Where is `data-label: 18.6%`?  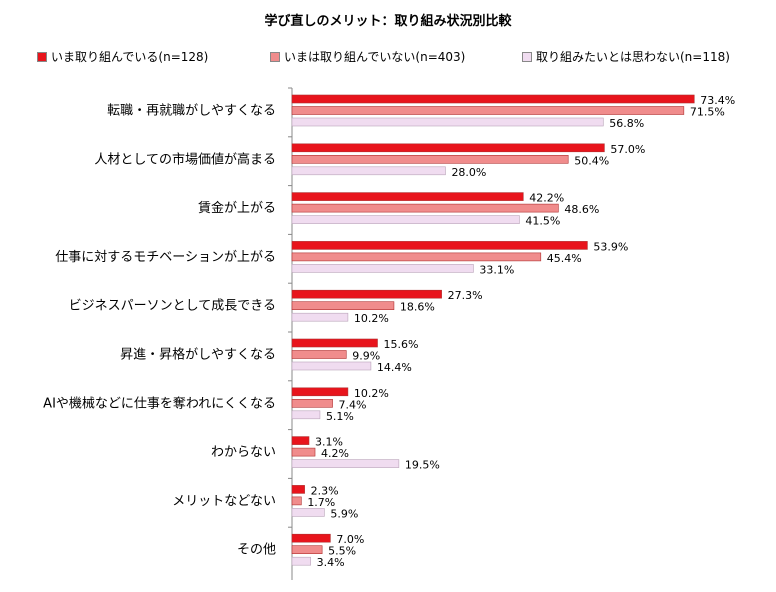
data-label: 18.6% is located at coordinates (417, 307).